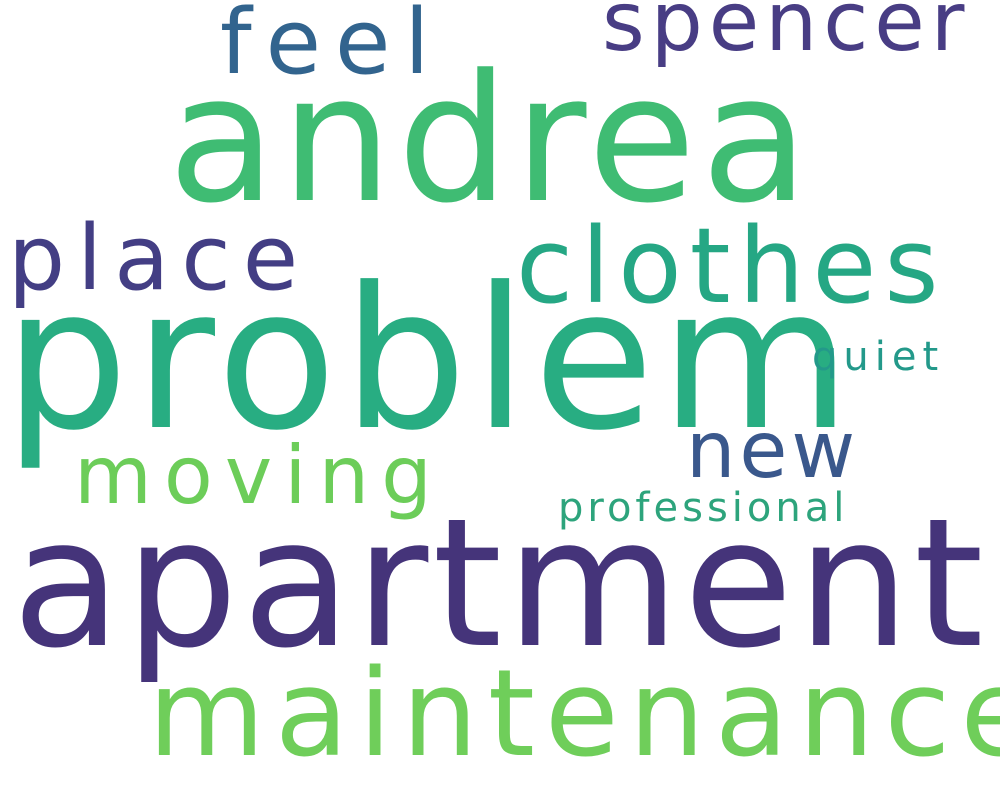 The height and width of the screenshot is (800, 1000). I want to click on word-maintenance: maintenance, so click(574, 714).